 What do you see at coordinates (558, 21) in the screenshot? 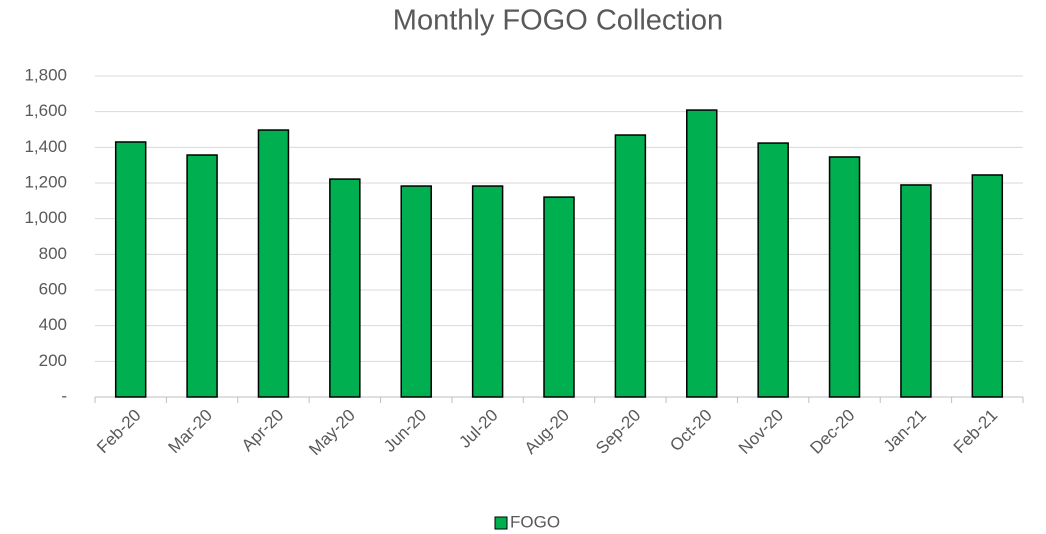
I see `chart-title: Monthly FOGO Collection` at bounding box center [558, 21].